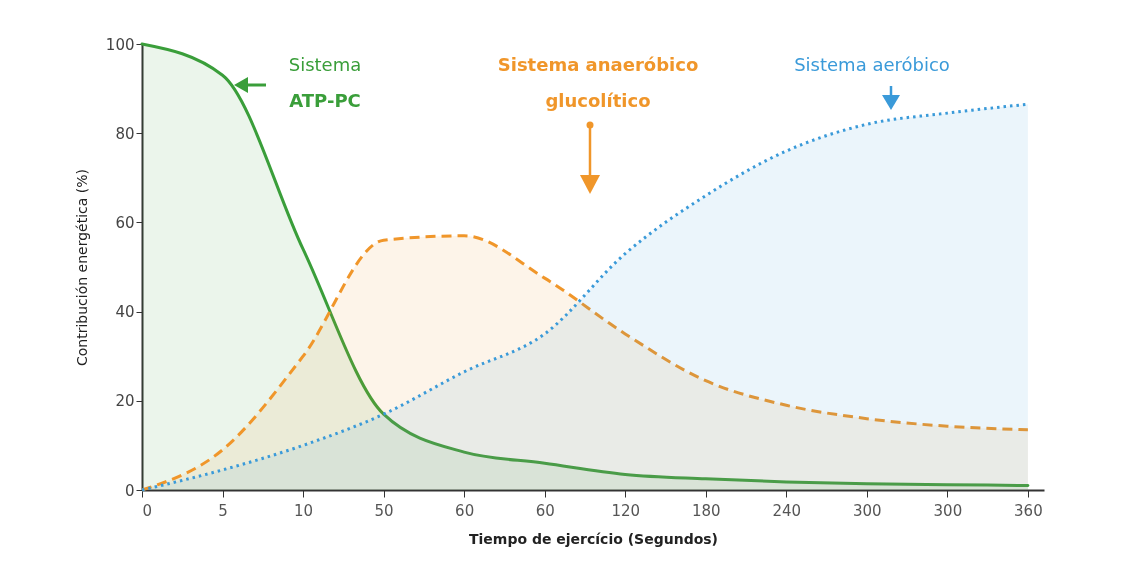 Image resolution: width=1123 pixels, height=578 pixels. I want to click on y-tick-label: 100, so click(120, 44).